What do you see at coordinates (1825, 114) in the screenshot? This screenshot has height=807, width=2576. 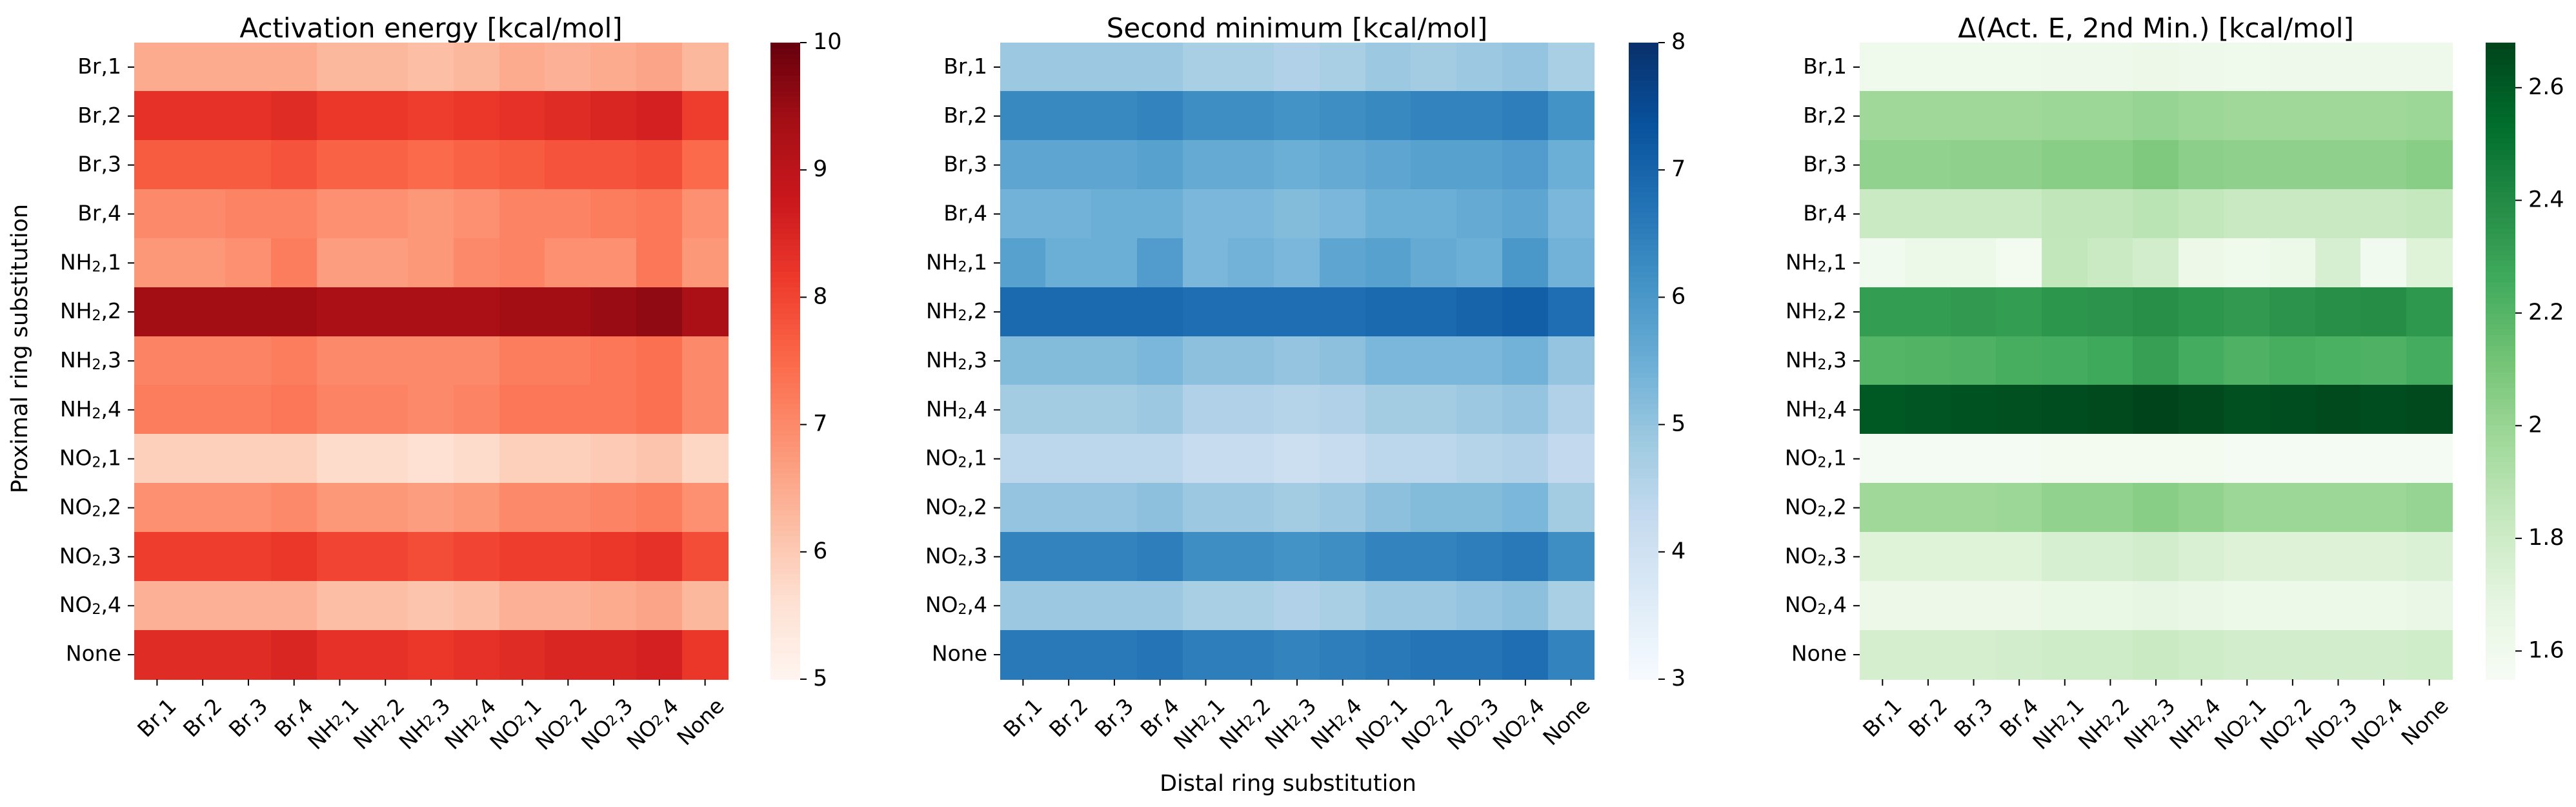 I see `y-tick-label: Br,2` at bounding box center [1825, 114].